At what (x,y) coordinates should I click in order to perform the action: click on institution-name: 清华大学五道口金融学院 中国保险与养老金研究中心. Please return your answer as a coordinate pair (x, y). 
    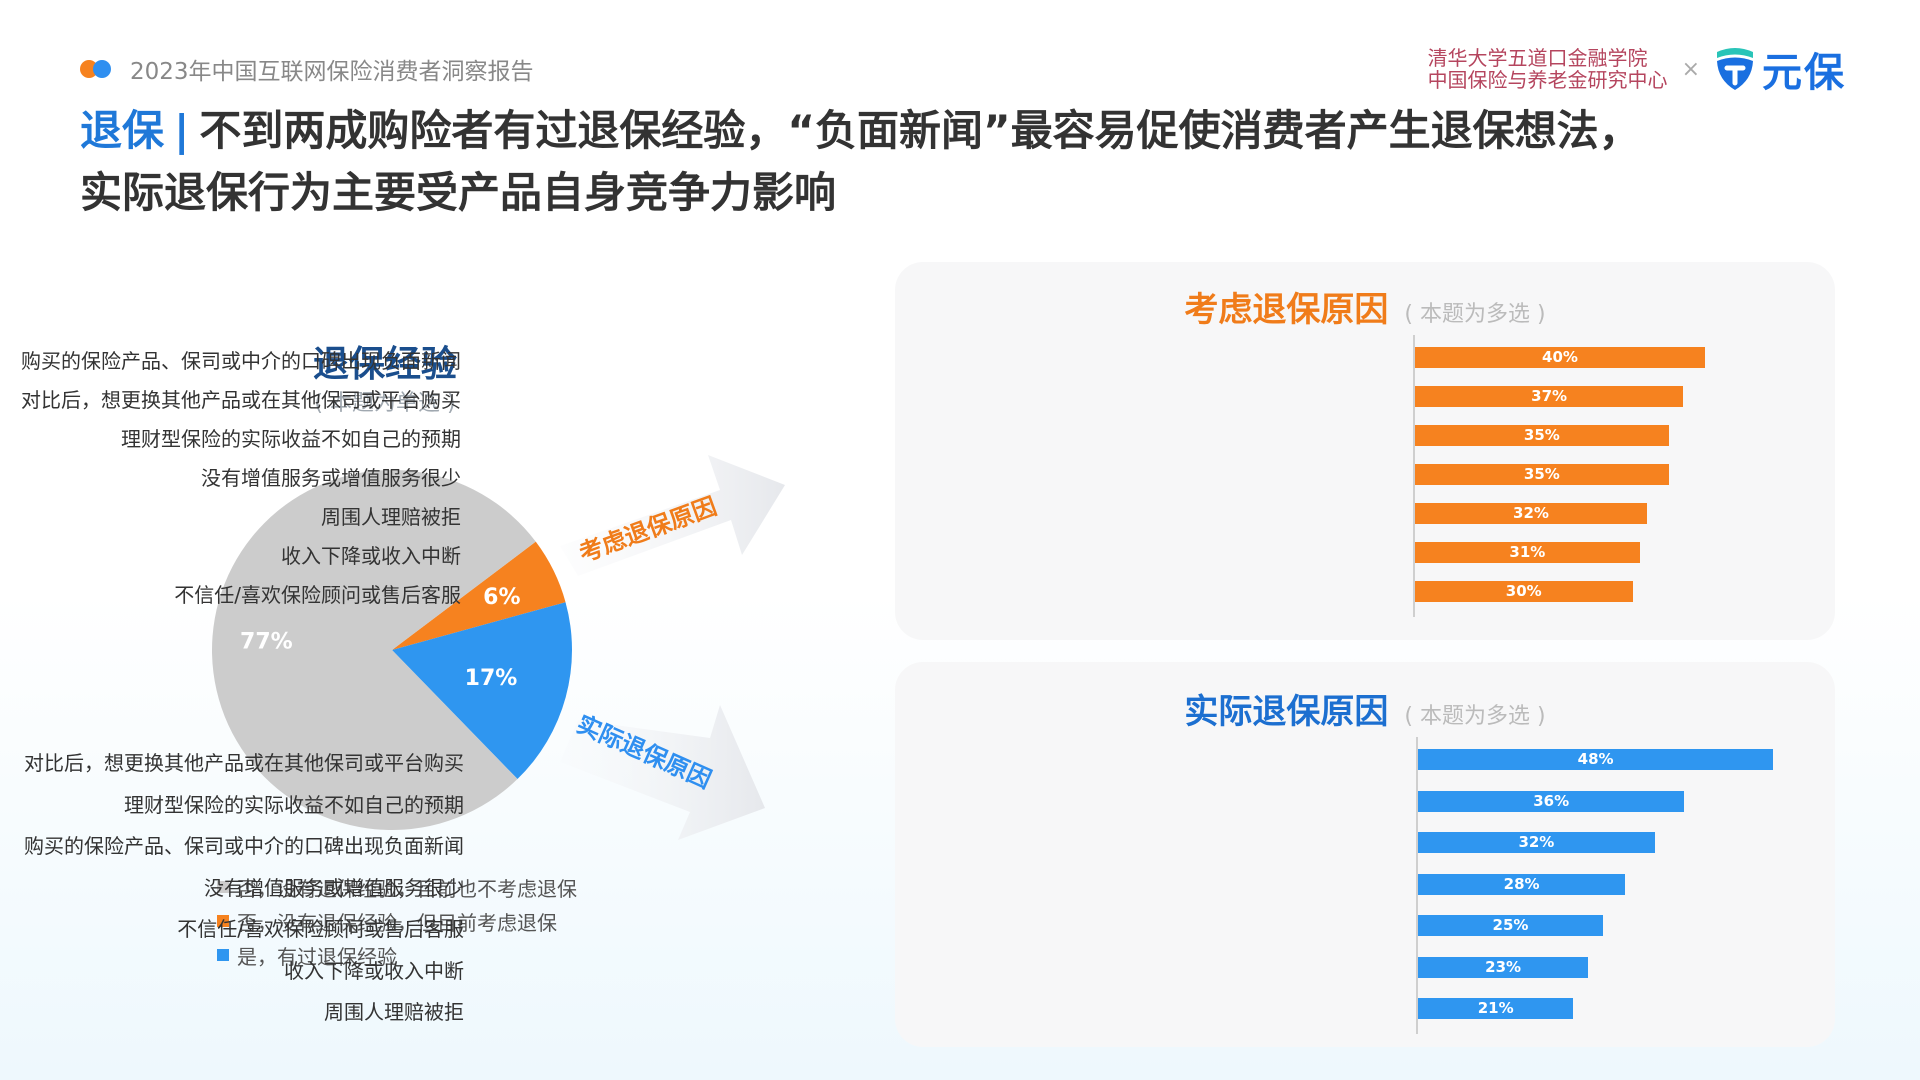
    Looking at the image, I should click on (1548, 69).